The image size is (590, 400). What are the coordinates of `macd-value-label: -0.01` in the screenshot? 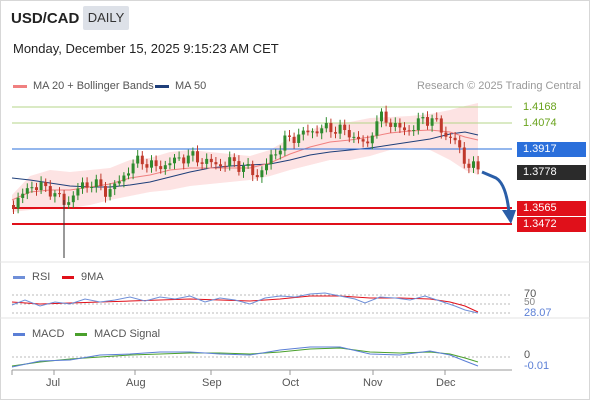 It's located at (537, 366).